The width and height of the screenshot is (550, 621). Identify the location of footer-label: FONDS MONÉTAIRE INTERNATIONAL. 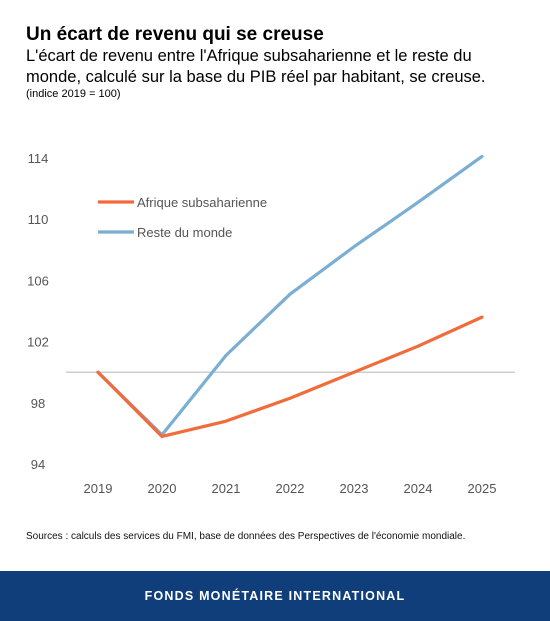
(275, 596).